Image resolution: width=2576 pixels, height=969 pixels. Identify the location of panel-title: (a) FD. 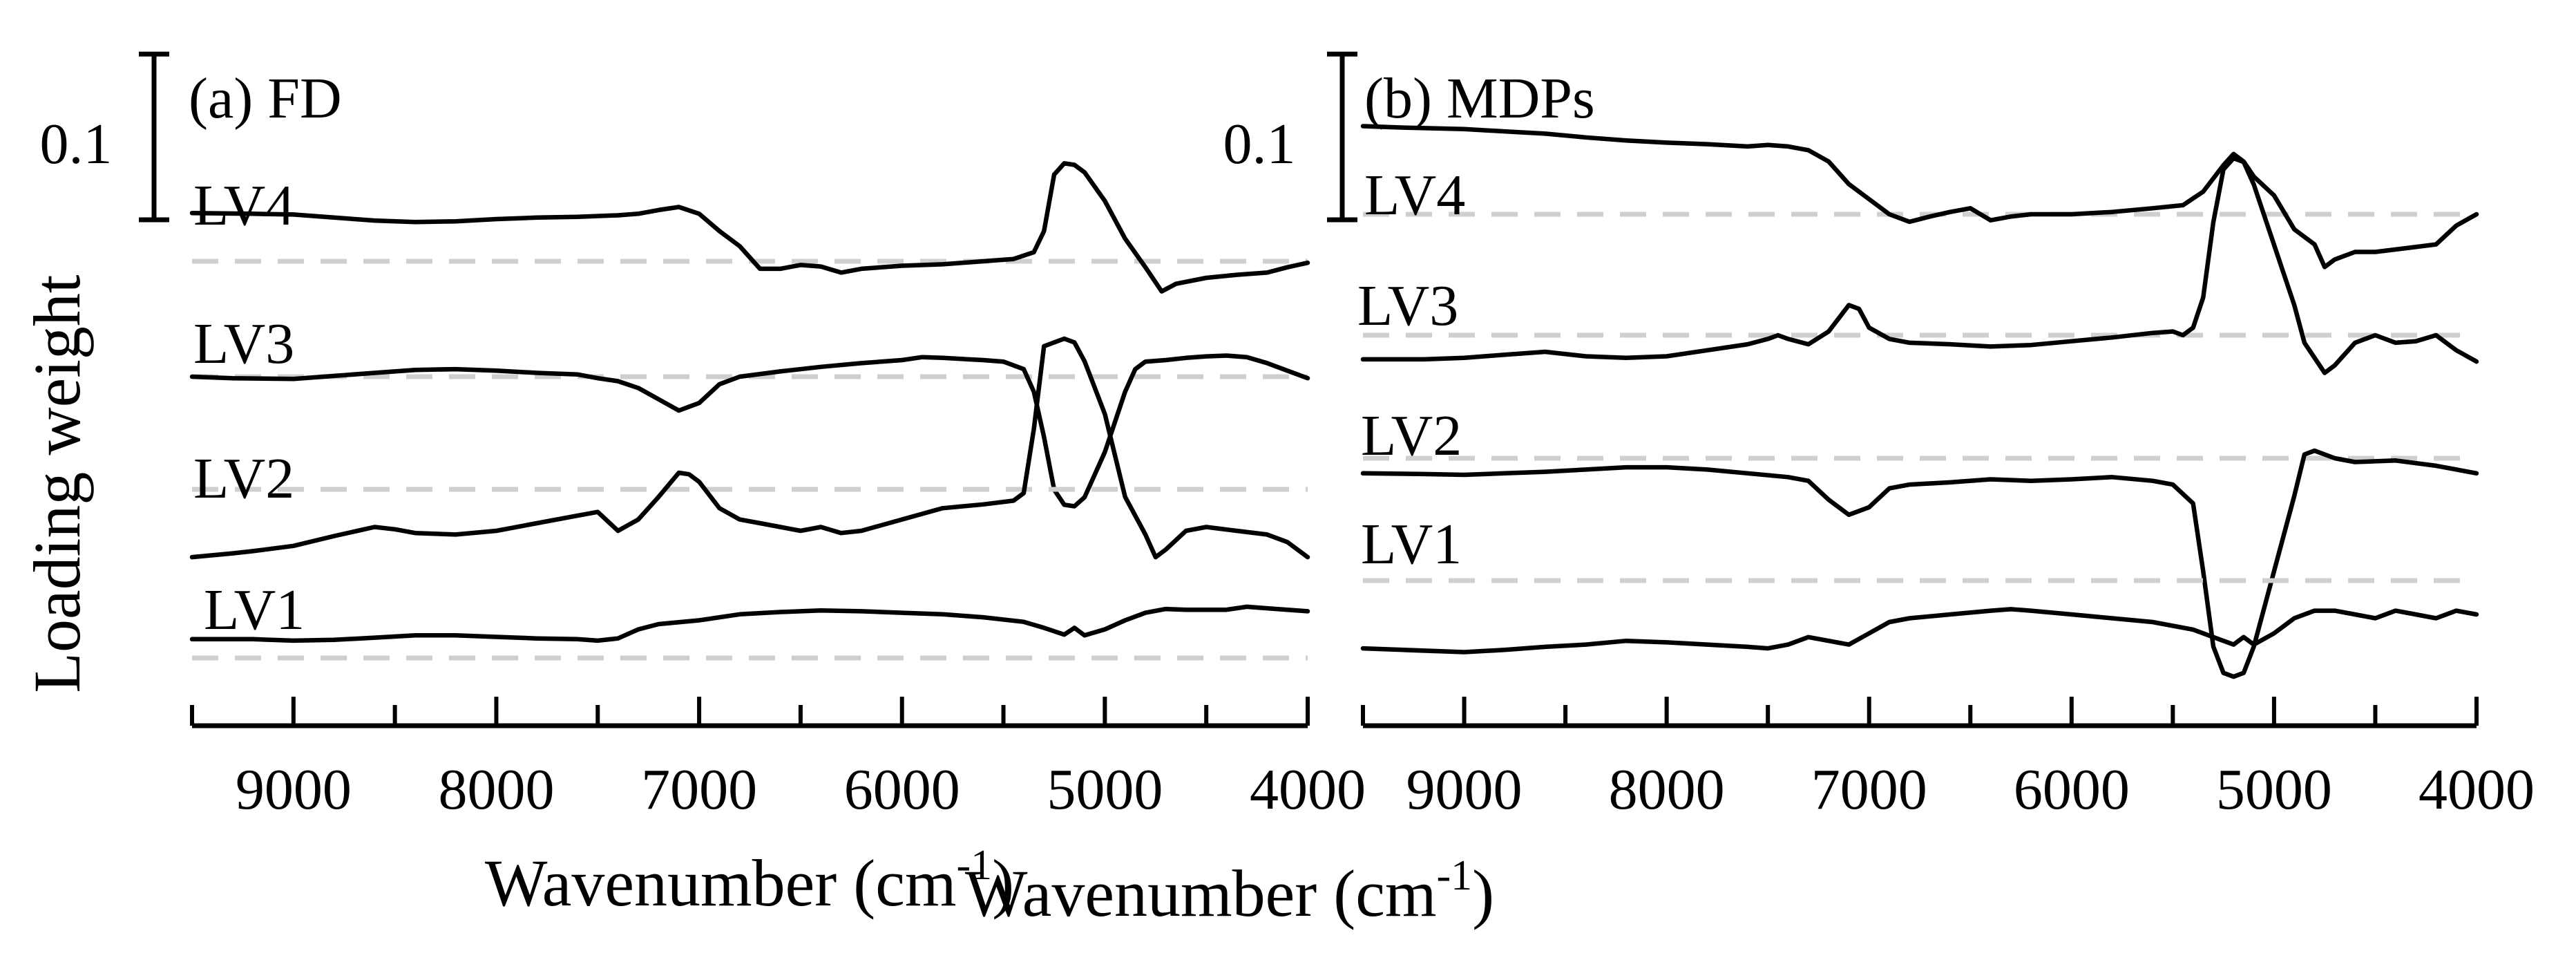
(265, 98).